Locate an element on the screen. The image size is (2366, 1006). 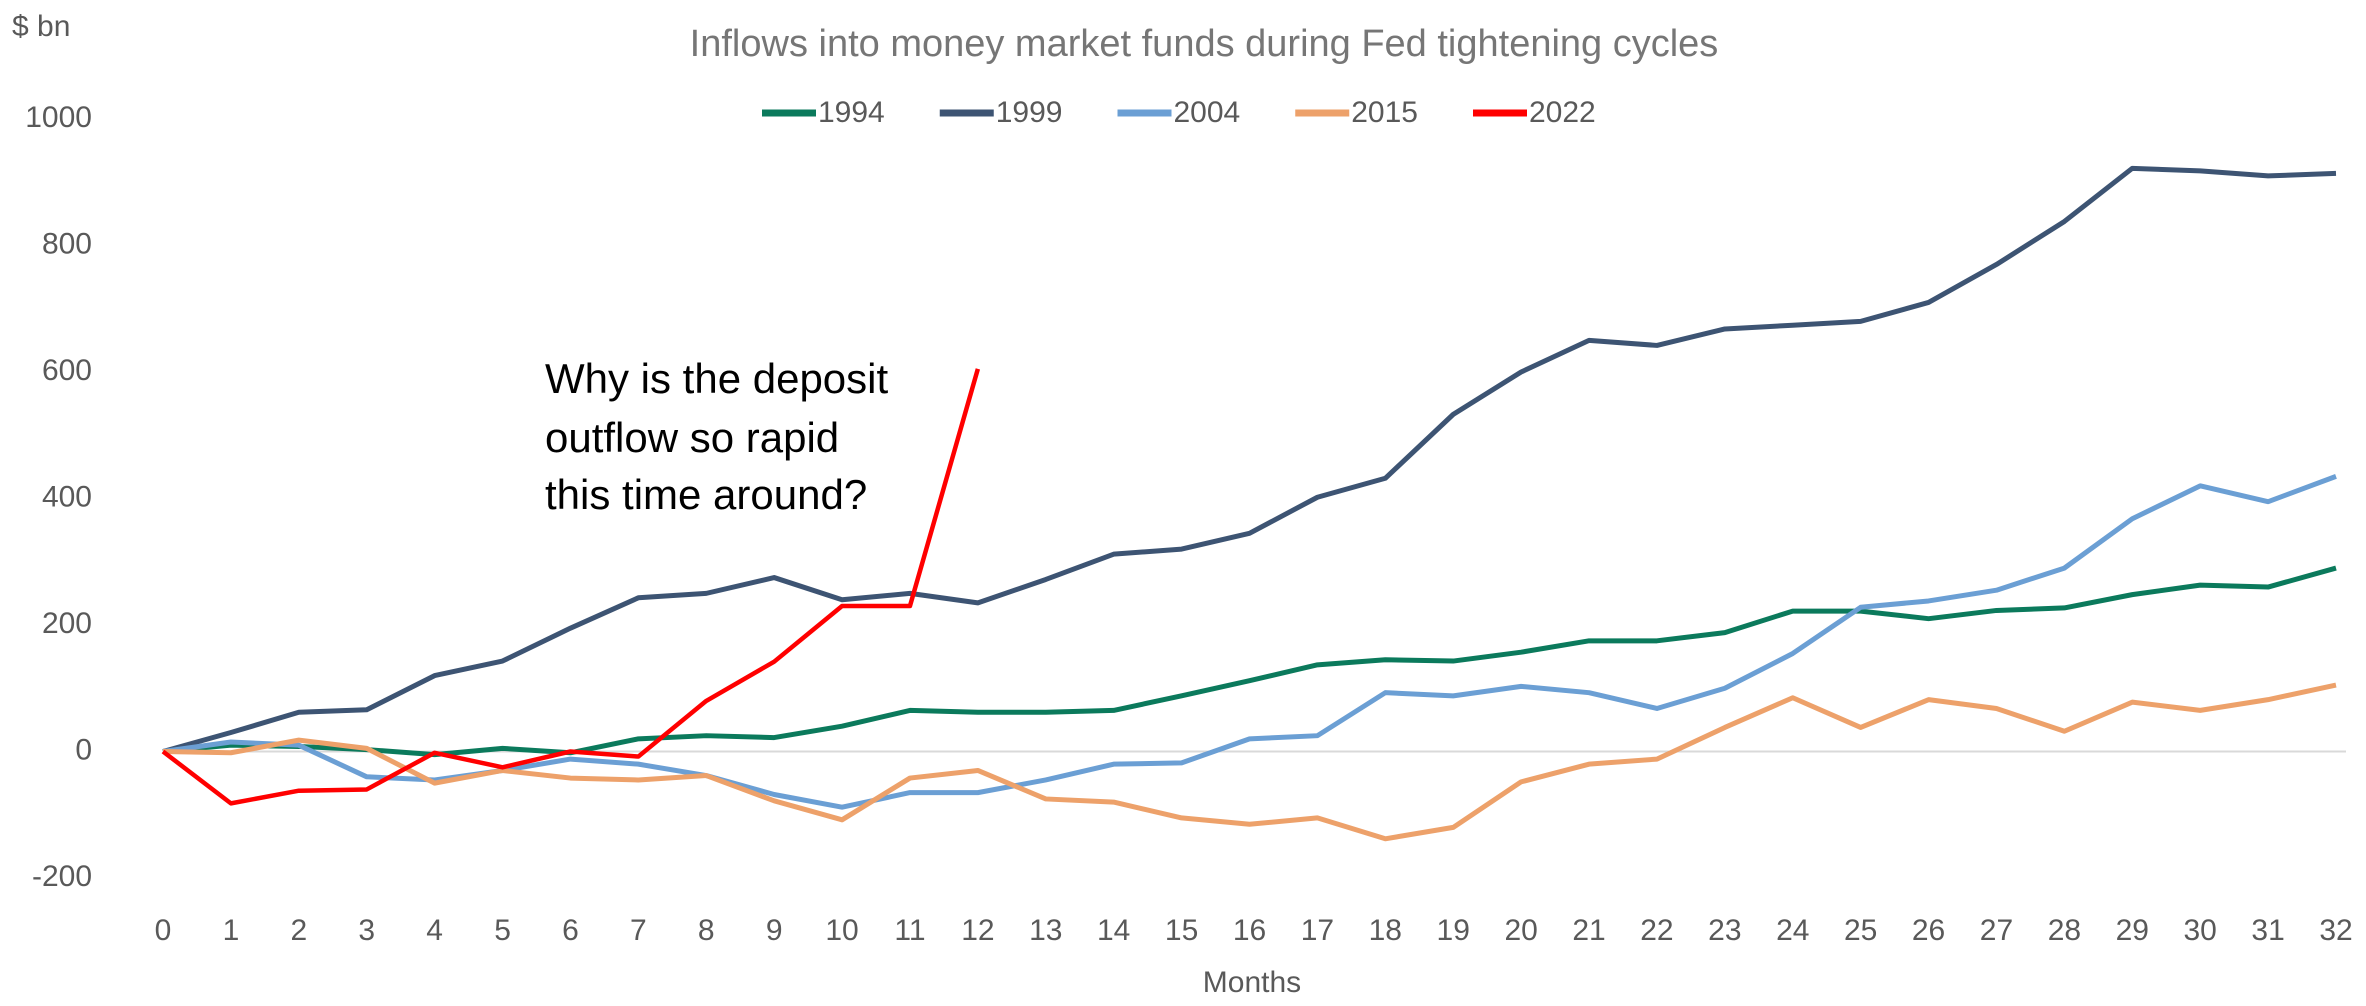
y-tick-label: -200 is located at coordinates (62, 876).